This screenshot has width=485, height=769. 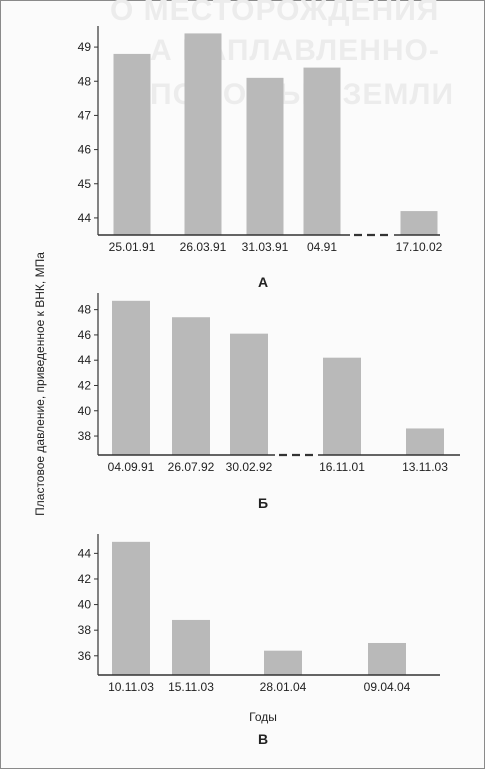 What do you see at coordinates (191, 467) in the screenshot?
I see `x-tick-label: 26.07.92` at bounding box center [191, 467].